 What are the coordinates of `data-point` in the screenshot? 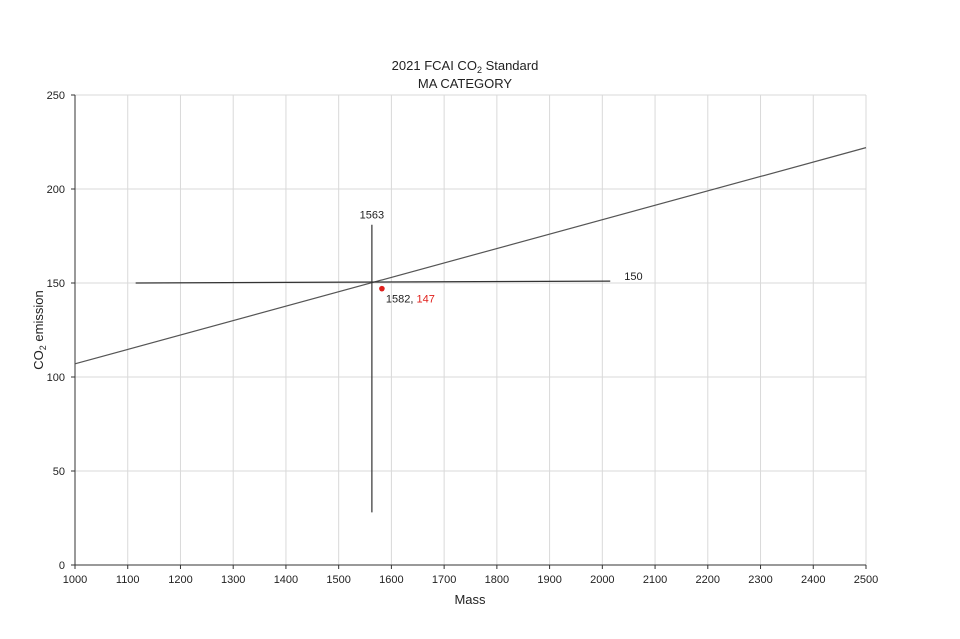 It's located at (382, 288).